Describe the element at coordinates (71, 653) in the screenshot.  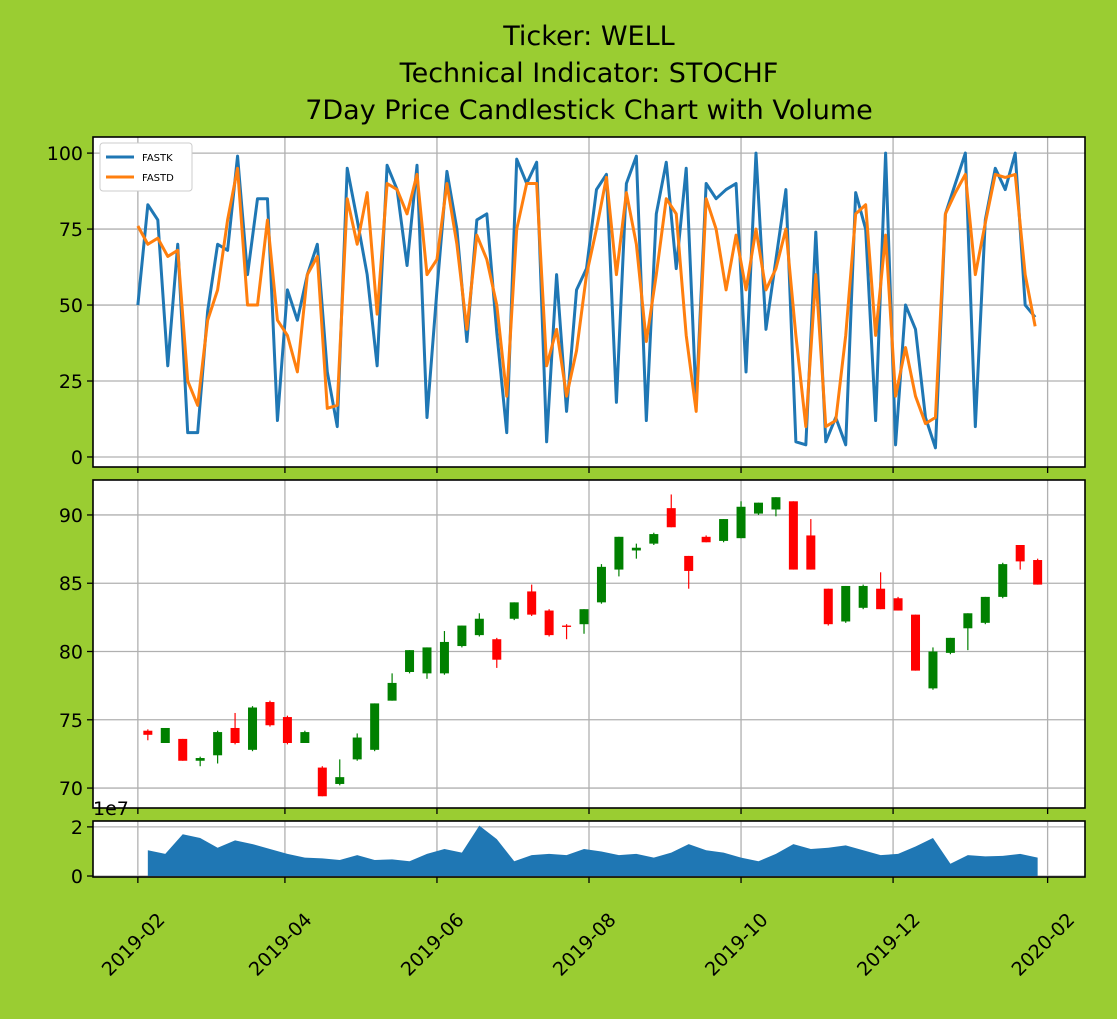
I see `y-tick-label: 80` at that location.